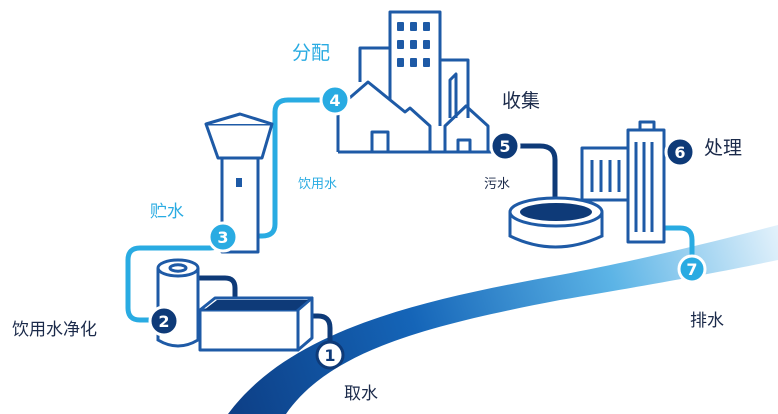 The height and width of the screenshot is (414, 778). What do you see at coordinates (676, 245) in the screenshot?
I see `pipe-treatment-to-river` at bounding box center [676, 245].